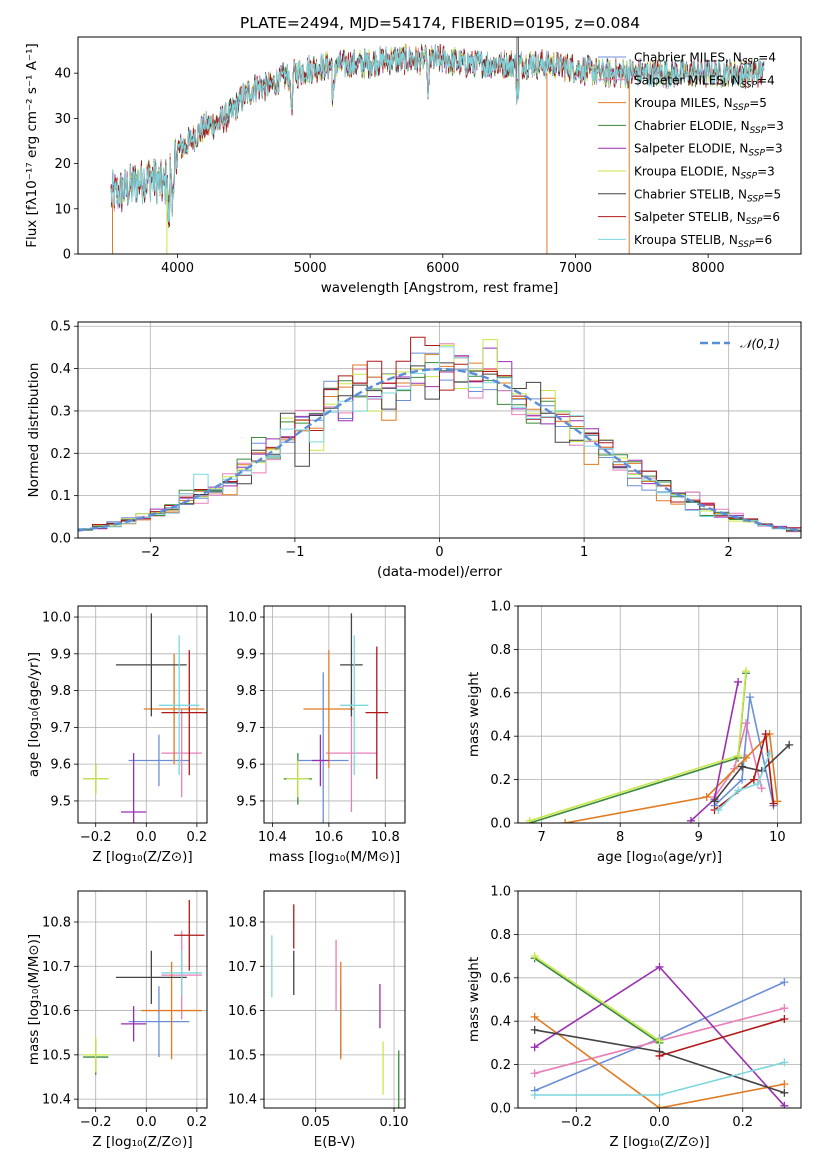 The image size is (819, 1170). I want to click on mass_vs_Z-ytick-label: 10.8, so click(56, 923).